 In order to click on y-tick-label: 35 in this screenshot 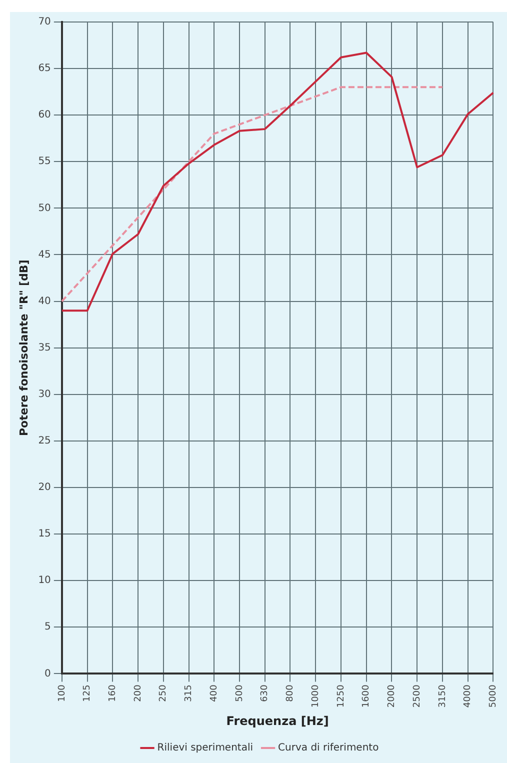, I will do `click(44, 348)`.